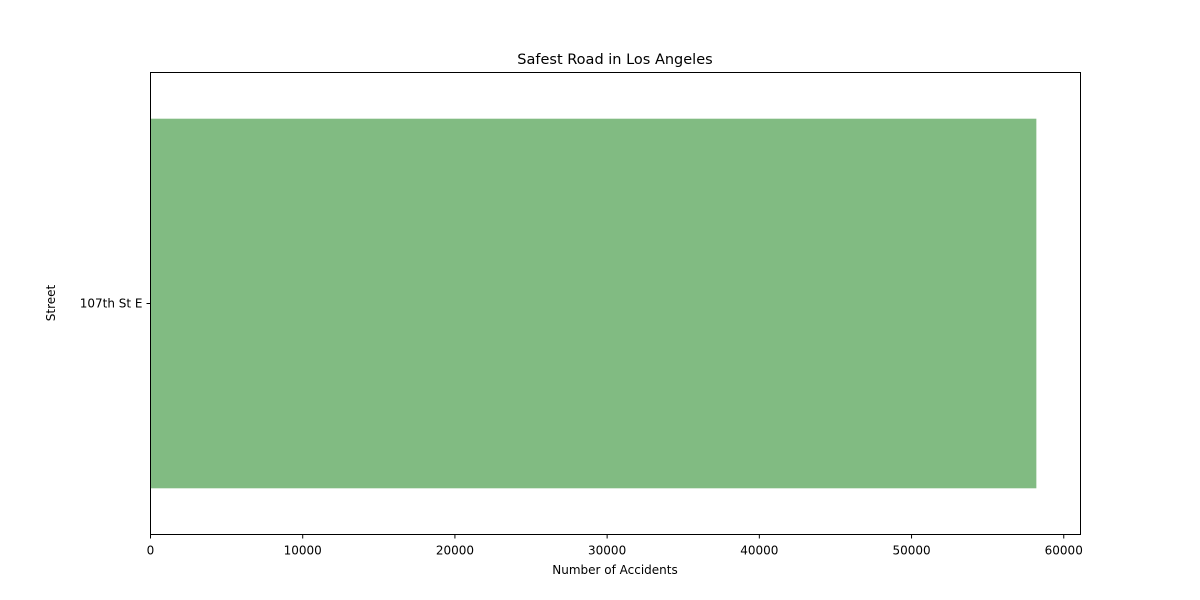 Image resolution: width=1200 pixels, height=600 pixels. I want to click on y-axis-label: Street, so click(51, 302).